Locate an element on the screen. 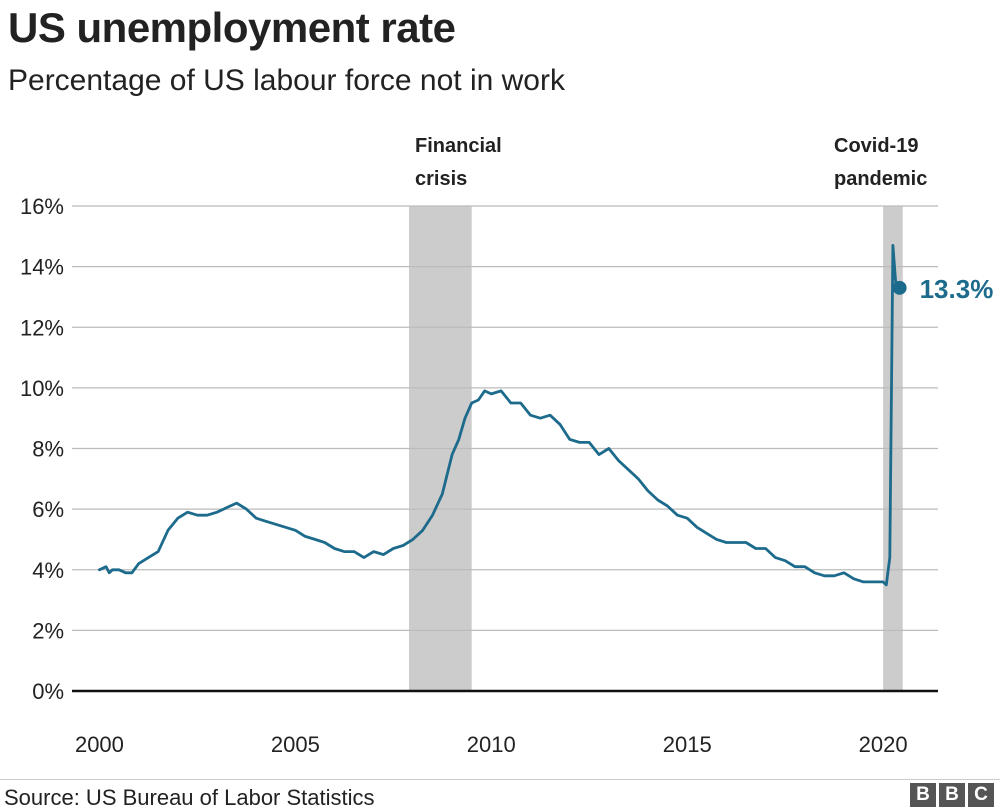 The width and height of the screenshot is (1000, 812). period-label: Financial is located at coordinates (458, 146).